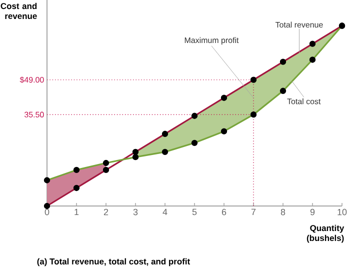  Describe the element at coordinates (325, 233) in the screenshot. I see `x-axis-title: Quantity (bushels)` at that location.